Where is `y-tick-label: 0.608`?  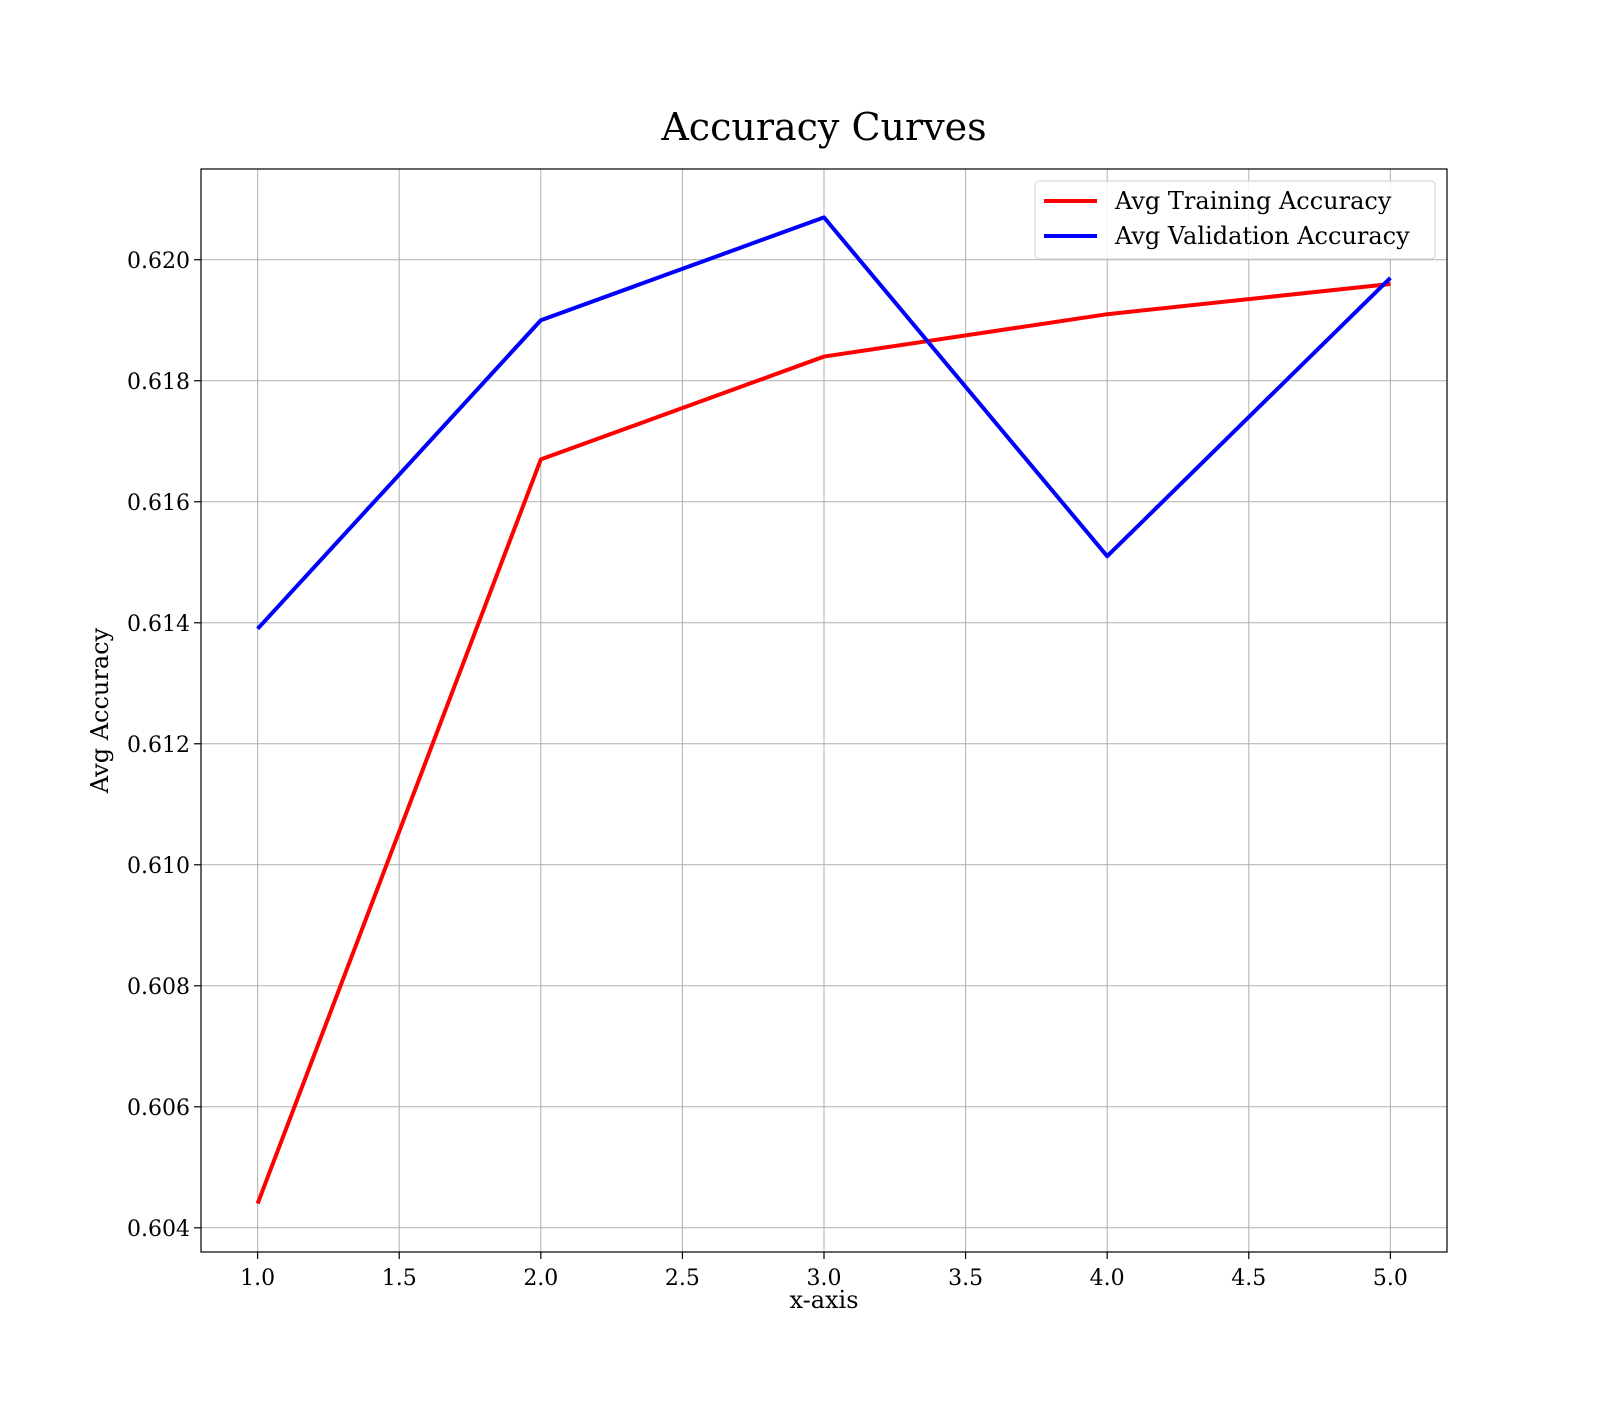 y-tick-label: 0.608 is located at coordinates (158, 987).